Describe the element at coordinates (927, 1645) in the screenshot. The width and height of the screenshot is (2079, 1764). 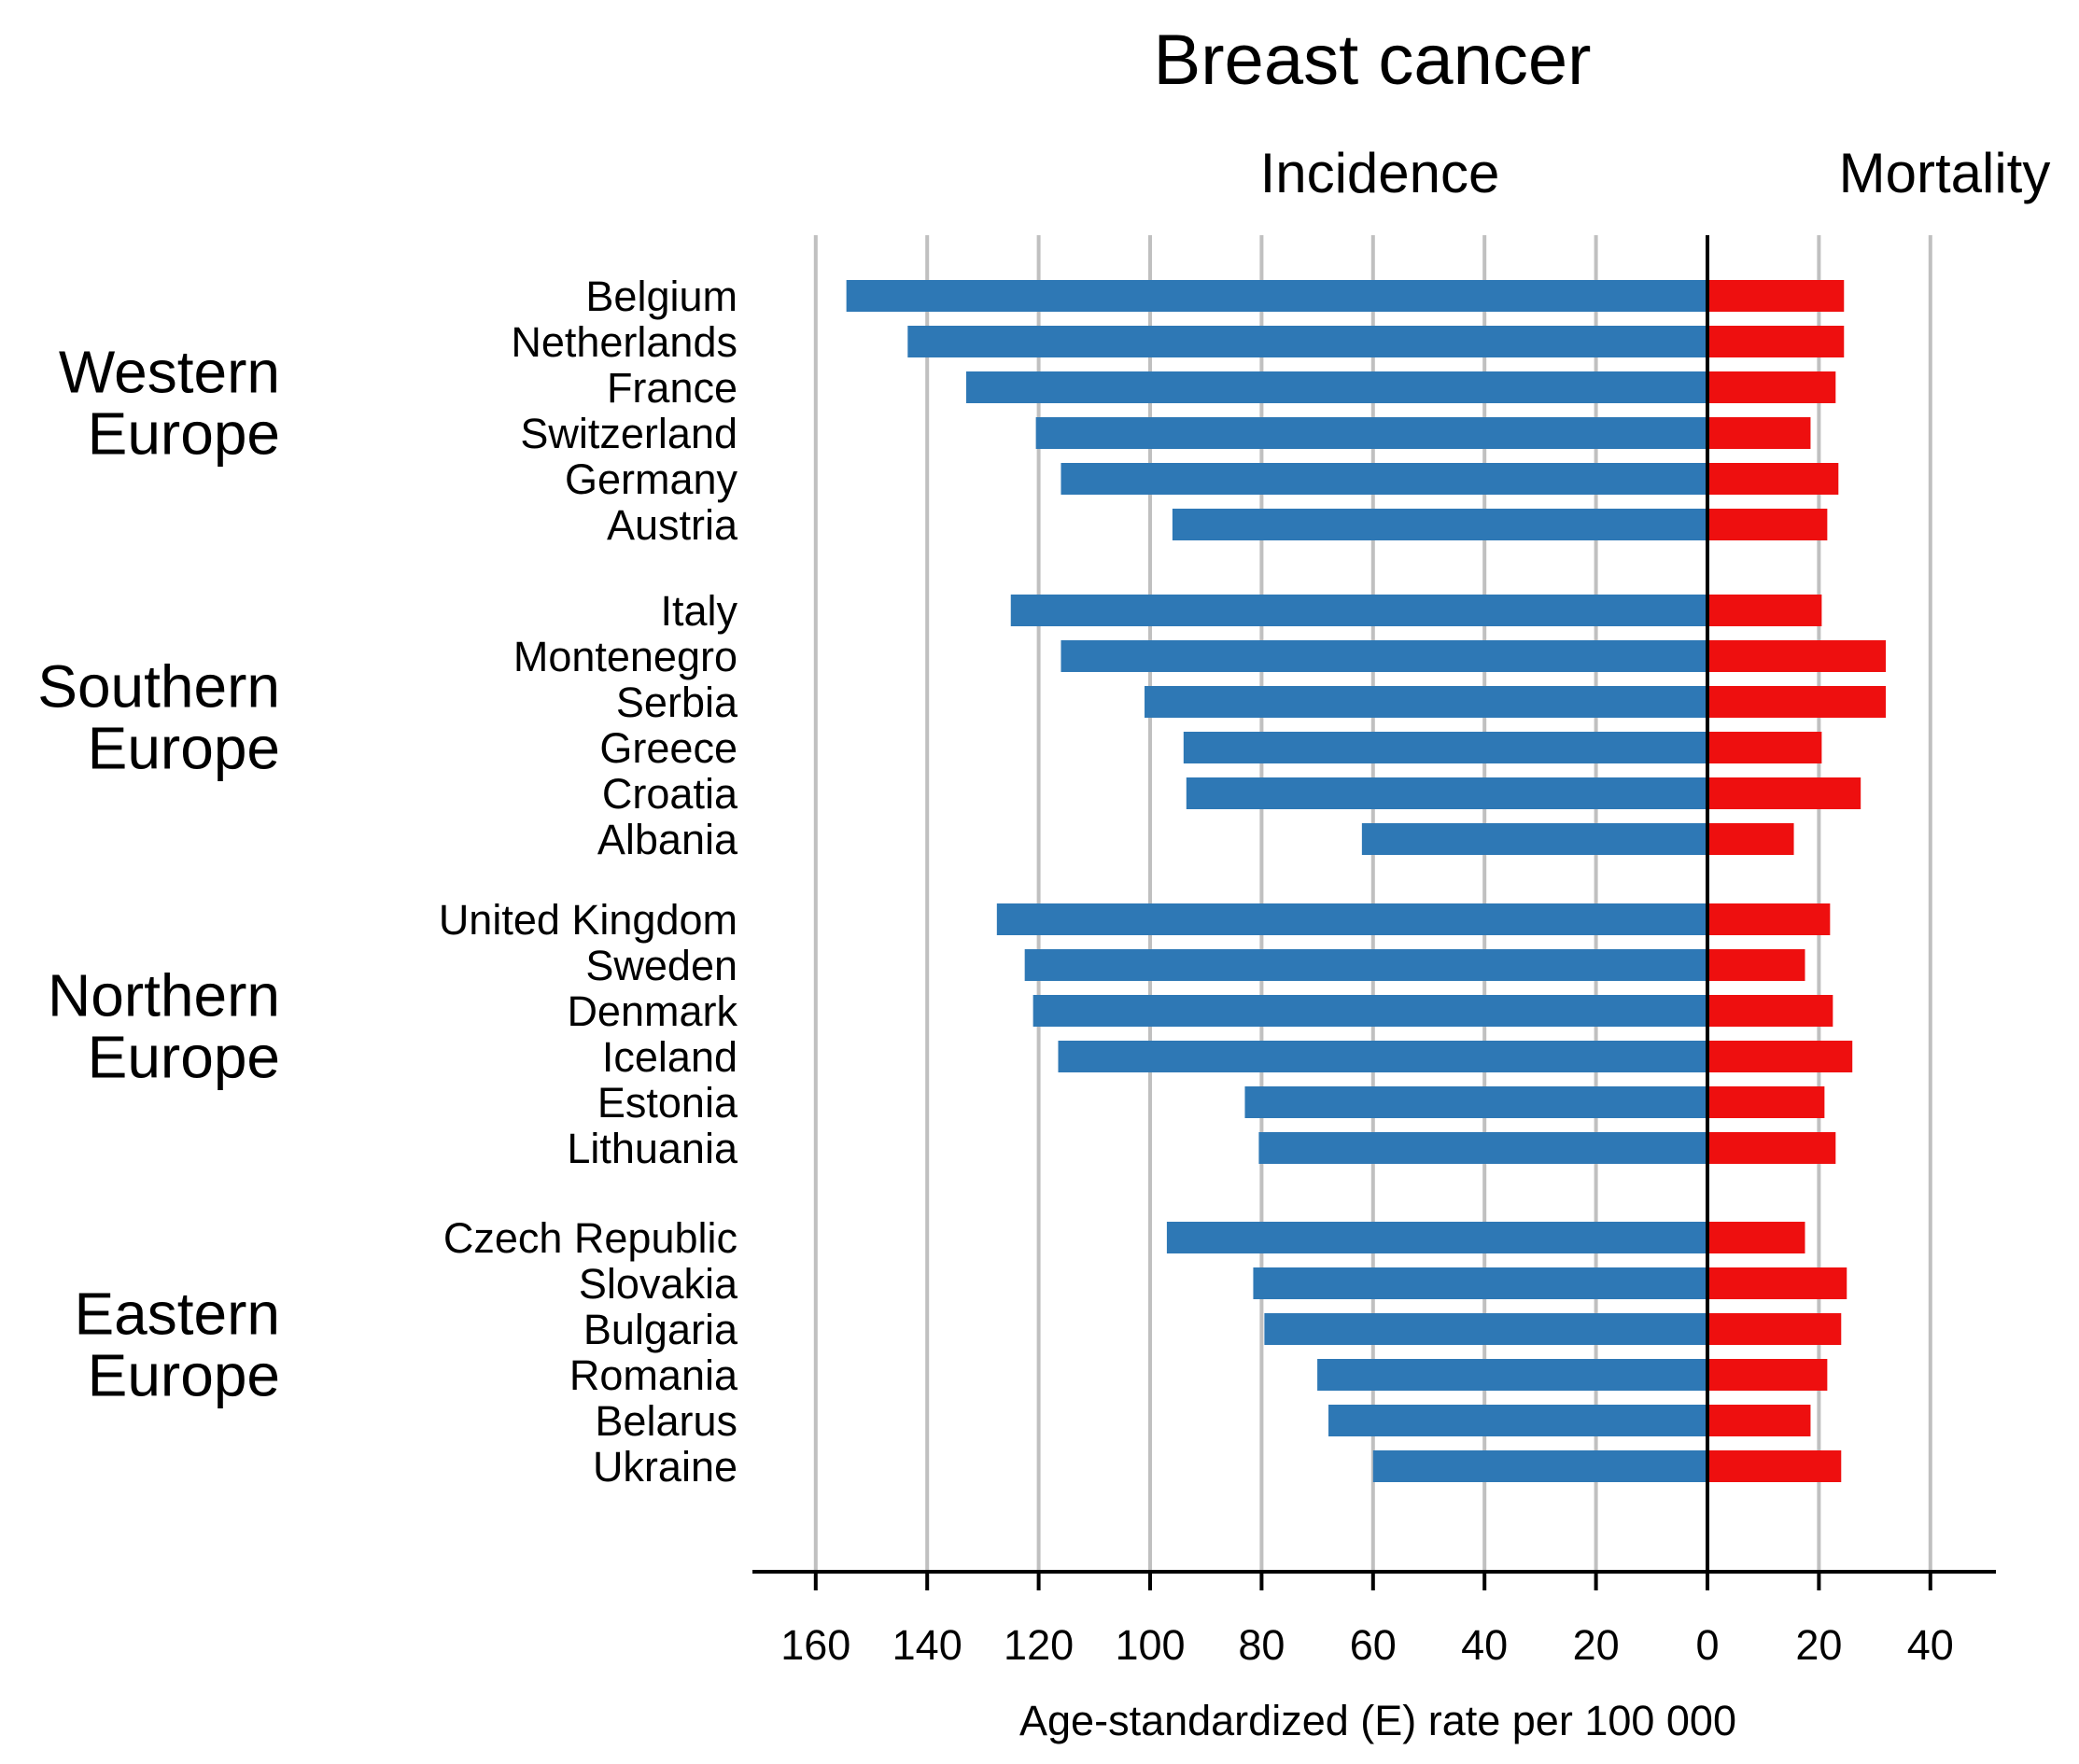
I see `x-tick-label-incidence-140: 140` at that location.